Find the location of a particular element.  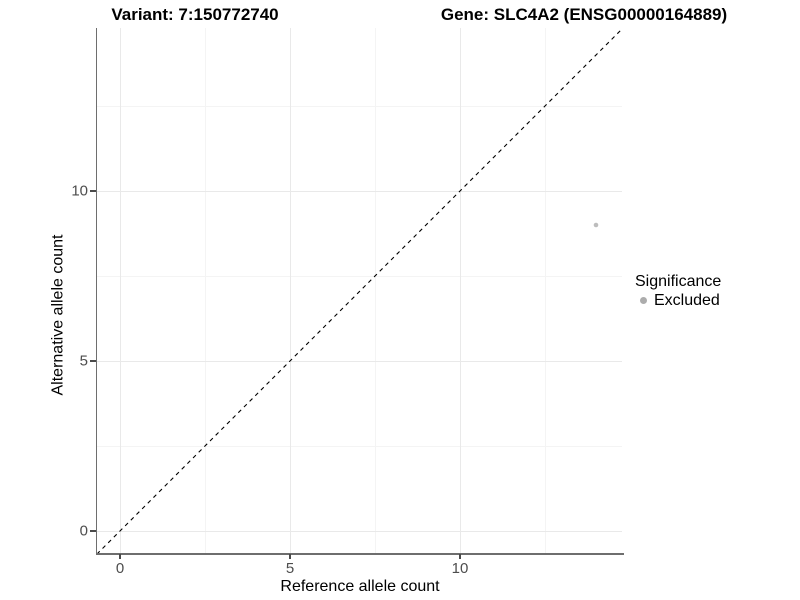

x-axis-line is located at coordinates (359, 554).